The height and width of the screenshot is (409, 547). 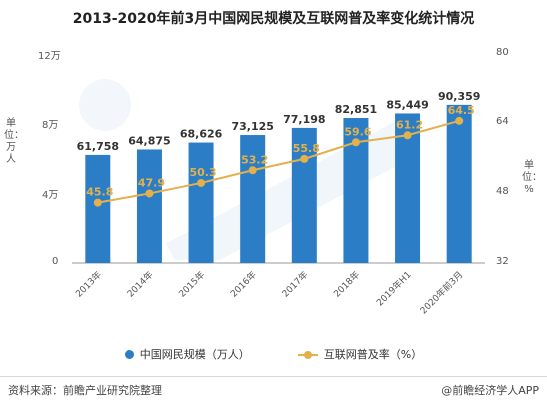 I want to click on bar-value-label-2: 68,626, so click(x=201, y=134).